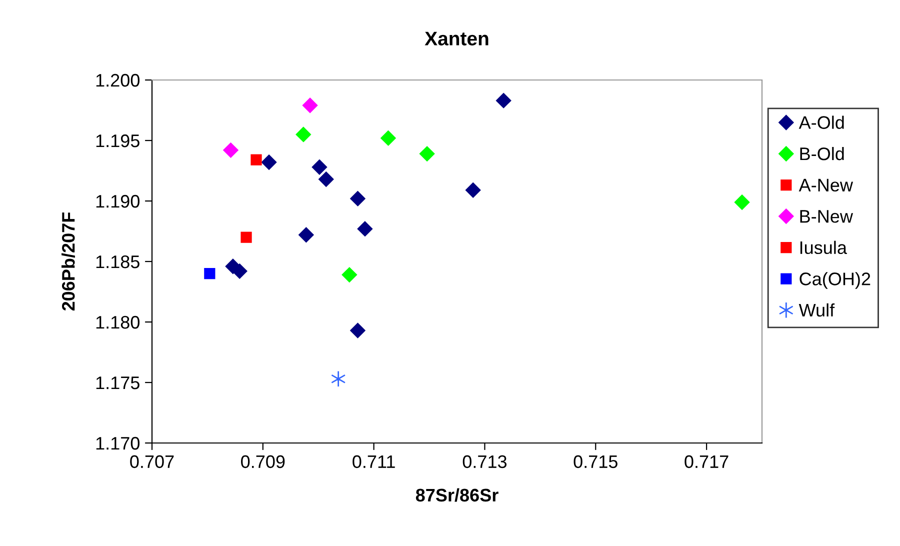 This screenshot has height=546, width=900. Describe the element at coordinates (596, 461) in the screenshot. I see `x-tick-label: 0.715` at that location.